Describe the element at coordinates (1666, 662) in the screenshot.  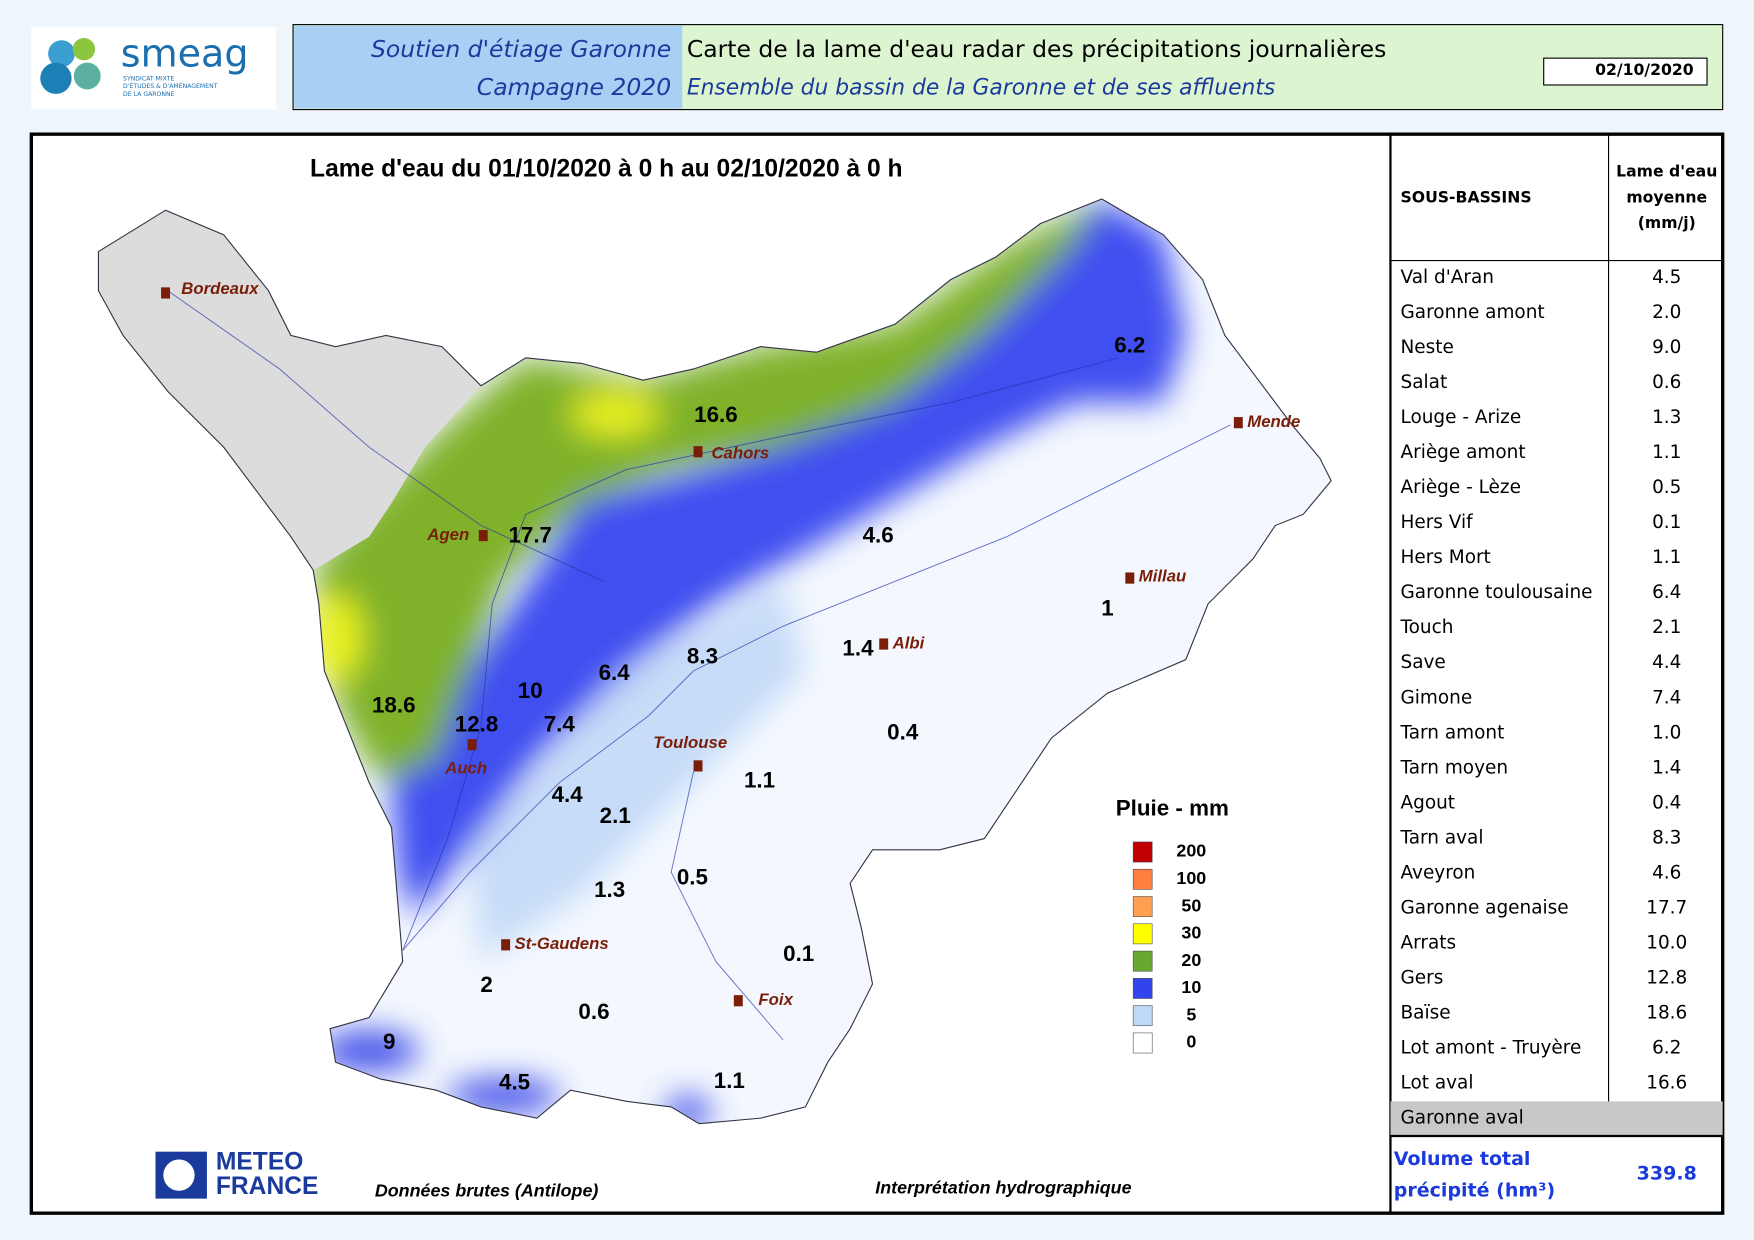
I see `table-value: 4.4` at that location.